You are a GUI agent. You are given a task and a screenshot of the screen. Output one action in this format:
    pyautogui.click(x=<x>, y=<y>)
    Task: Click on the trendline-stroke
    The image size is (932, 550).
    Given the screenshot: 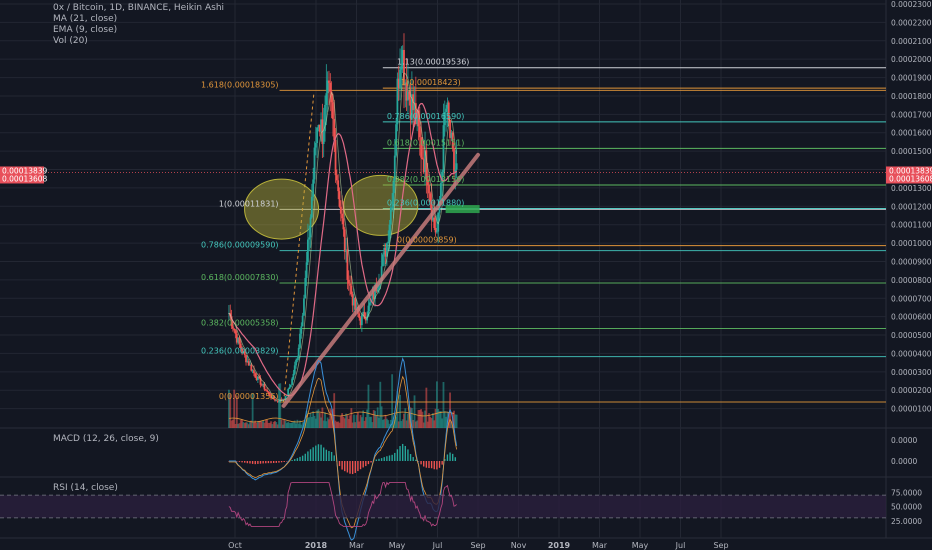 What is the action you would take?
    pyautogui.click(x=380, y=280)
    